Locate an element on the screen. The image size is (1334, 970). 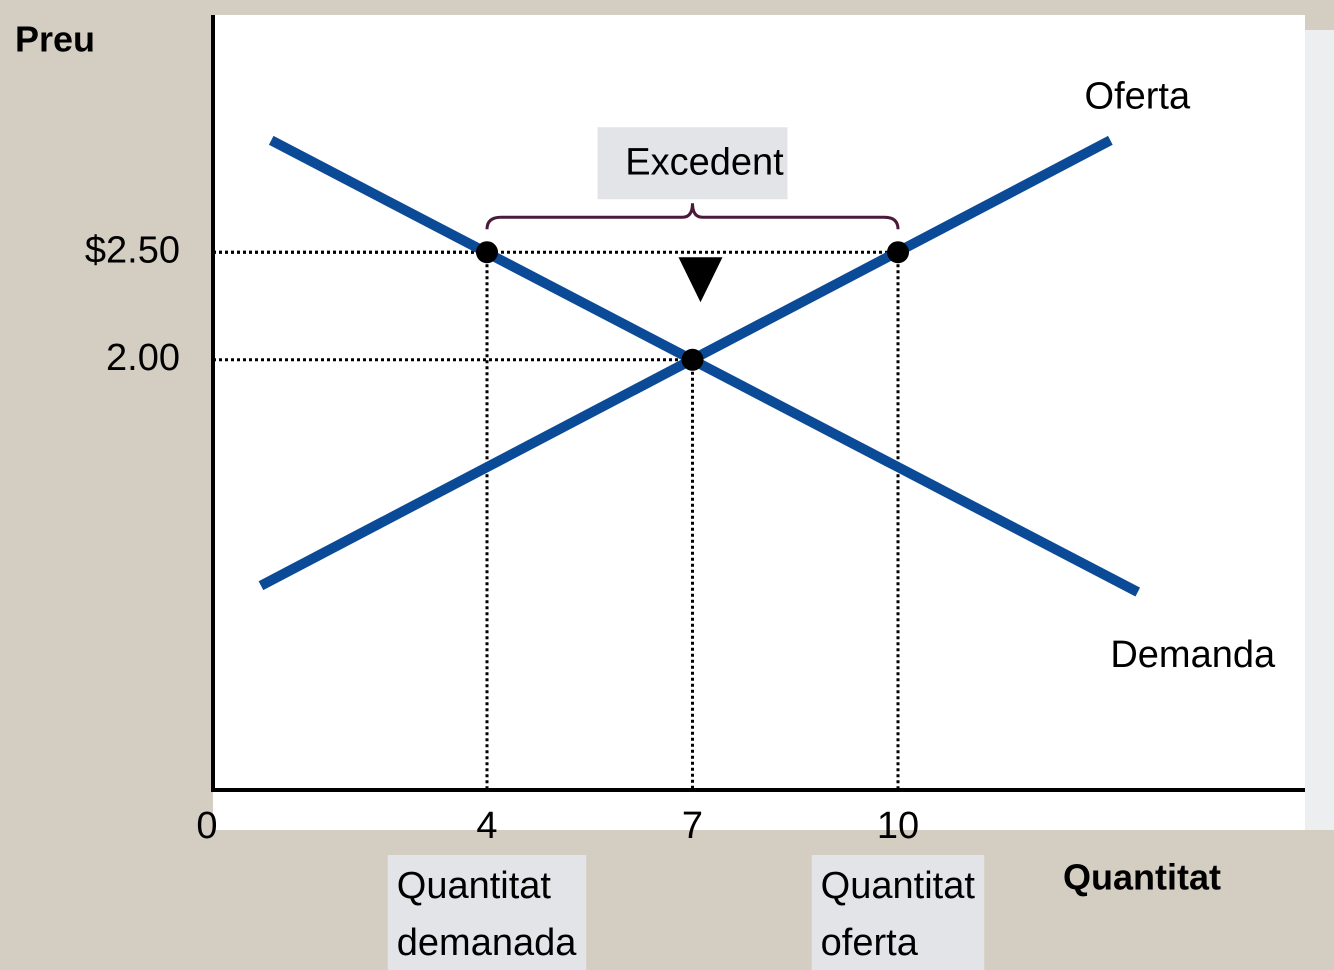
surplus-label: Excedent is located at coordinates (704, 162).